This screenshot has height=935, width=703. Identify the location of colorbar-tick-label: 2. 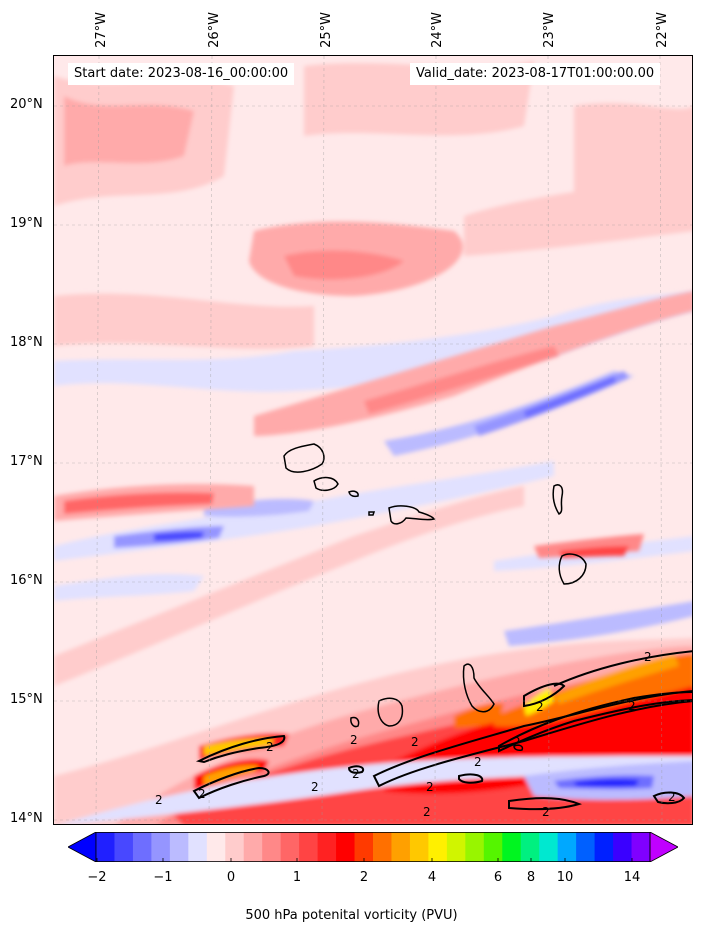
(364, 877).